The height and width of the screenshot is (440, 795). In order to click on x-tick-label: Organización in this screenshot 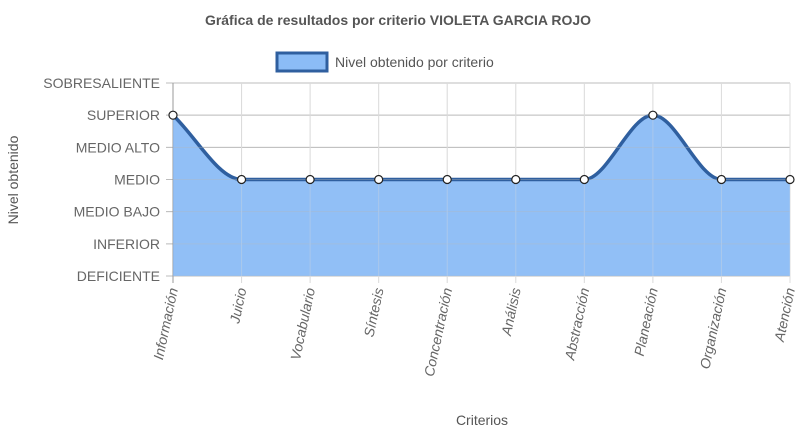, I will do `click(713, 328)`.